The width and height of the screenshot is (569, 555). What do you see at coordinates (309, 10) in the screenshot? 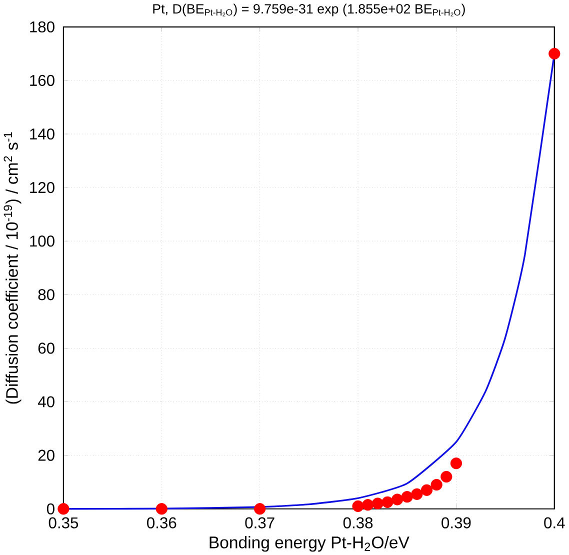
I see `chart-title: Pt, D(BE$_{Pt-H₂O}$) = 9.759e-31 exp (1.855e+02 BE$_{Pt-H₂O}$)` at bounding box center [309, 10].